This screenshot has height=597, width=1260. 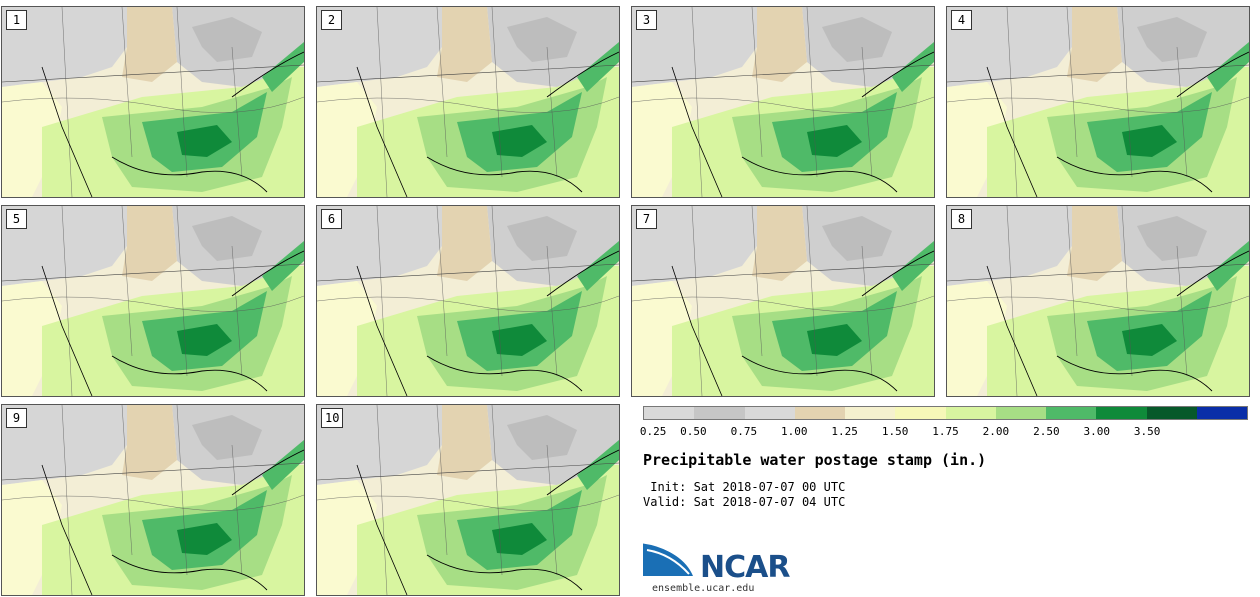 What do you see at coordinates (744, 431) in the screenshot?
I see `legend-tick-label: 0.75` at bounding box center [744, 431].